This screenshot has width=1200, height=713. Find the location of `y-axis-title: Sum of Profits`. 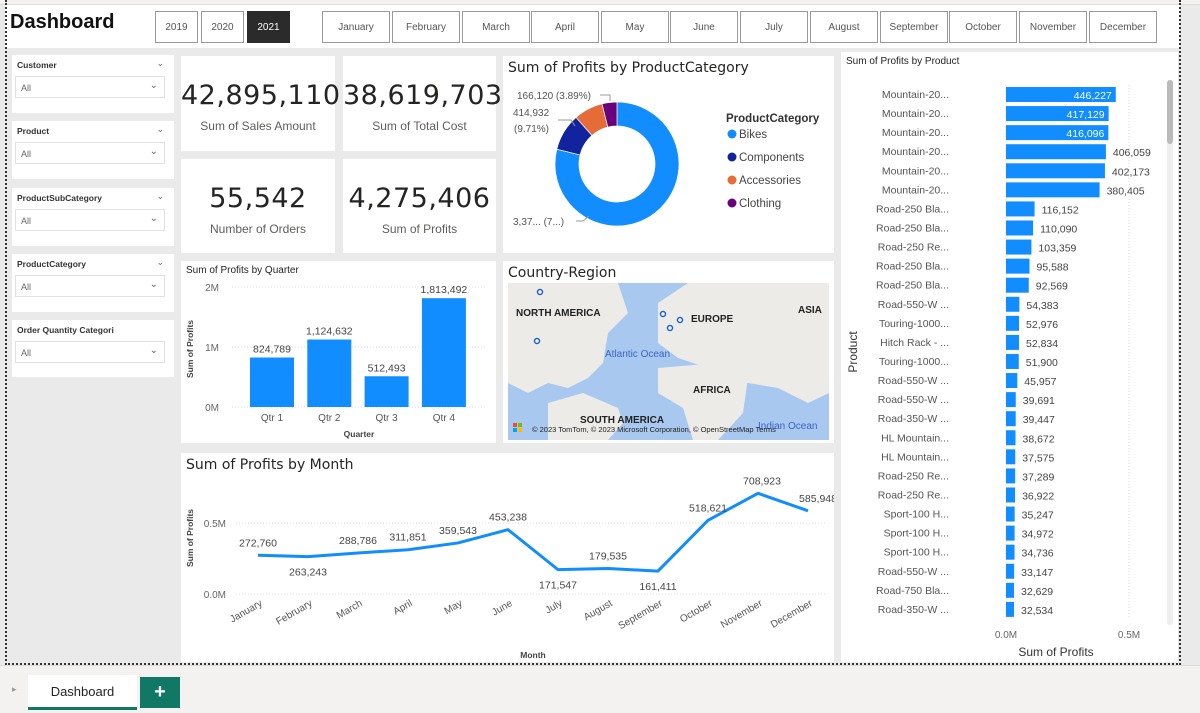

y-axis-title: Sum of Profits is located at coordinates (190, 538).